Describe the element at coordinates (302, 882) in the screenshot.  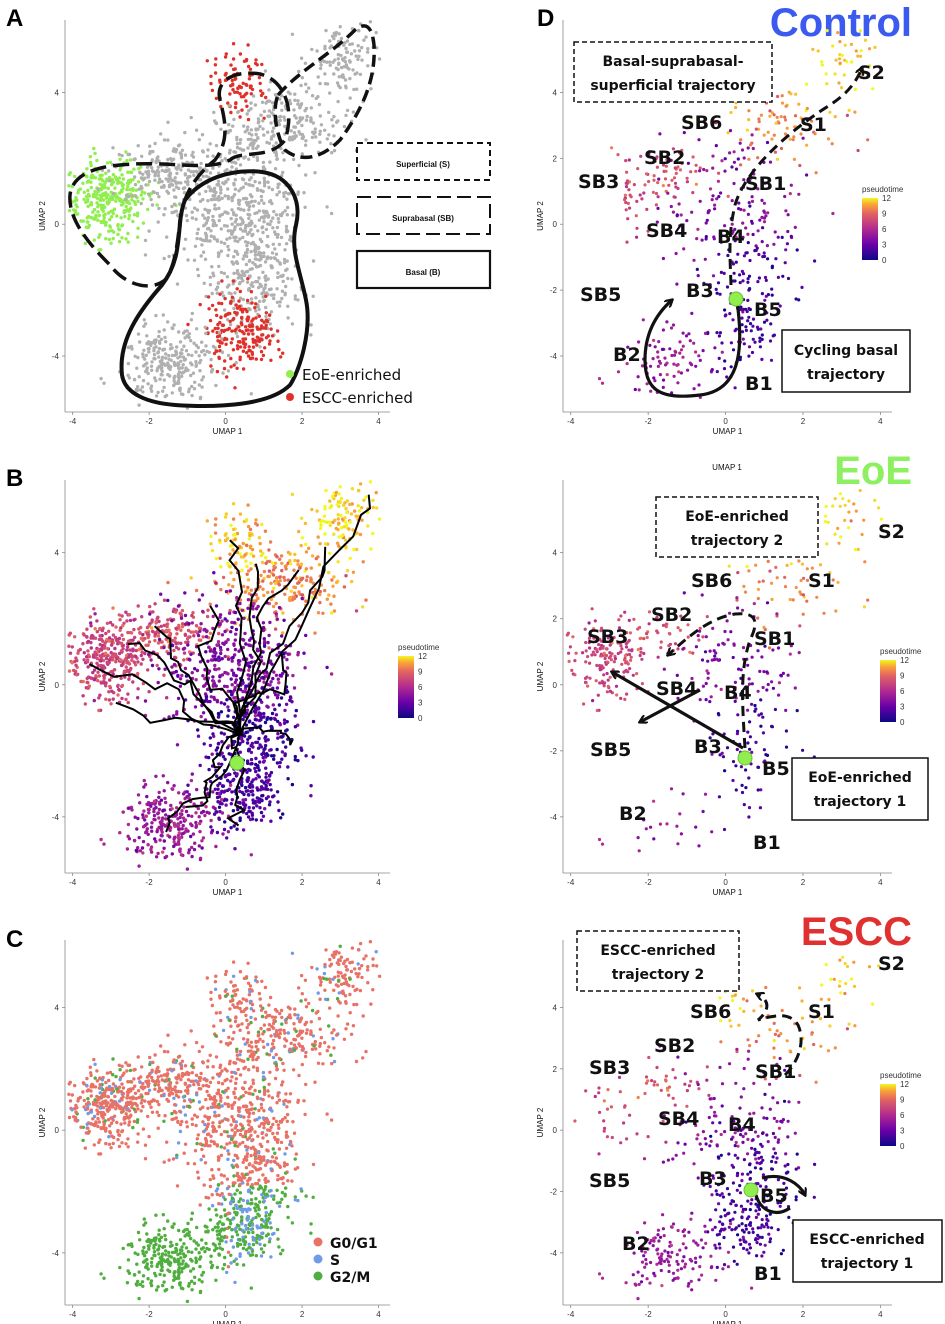
I see `x-tick-label: 2` at that location.